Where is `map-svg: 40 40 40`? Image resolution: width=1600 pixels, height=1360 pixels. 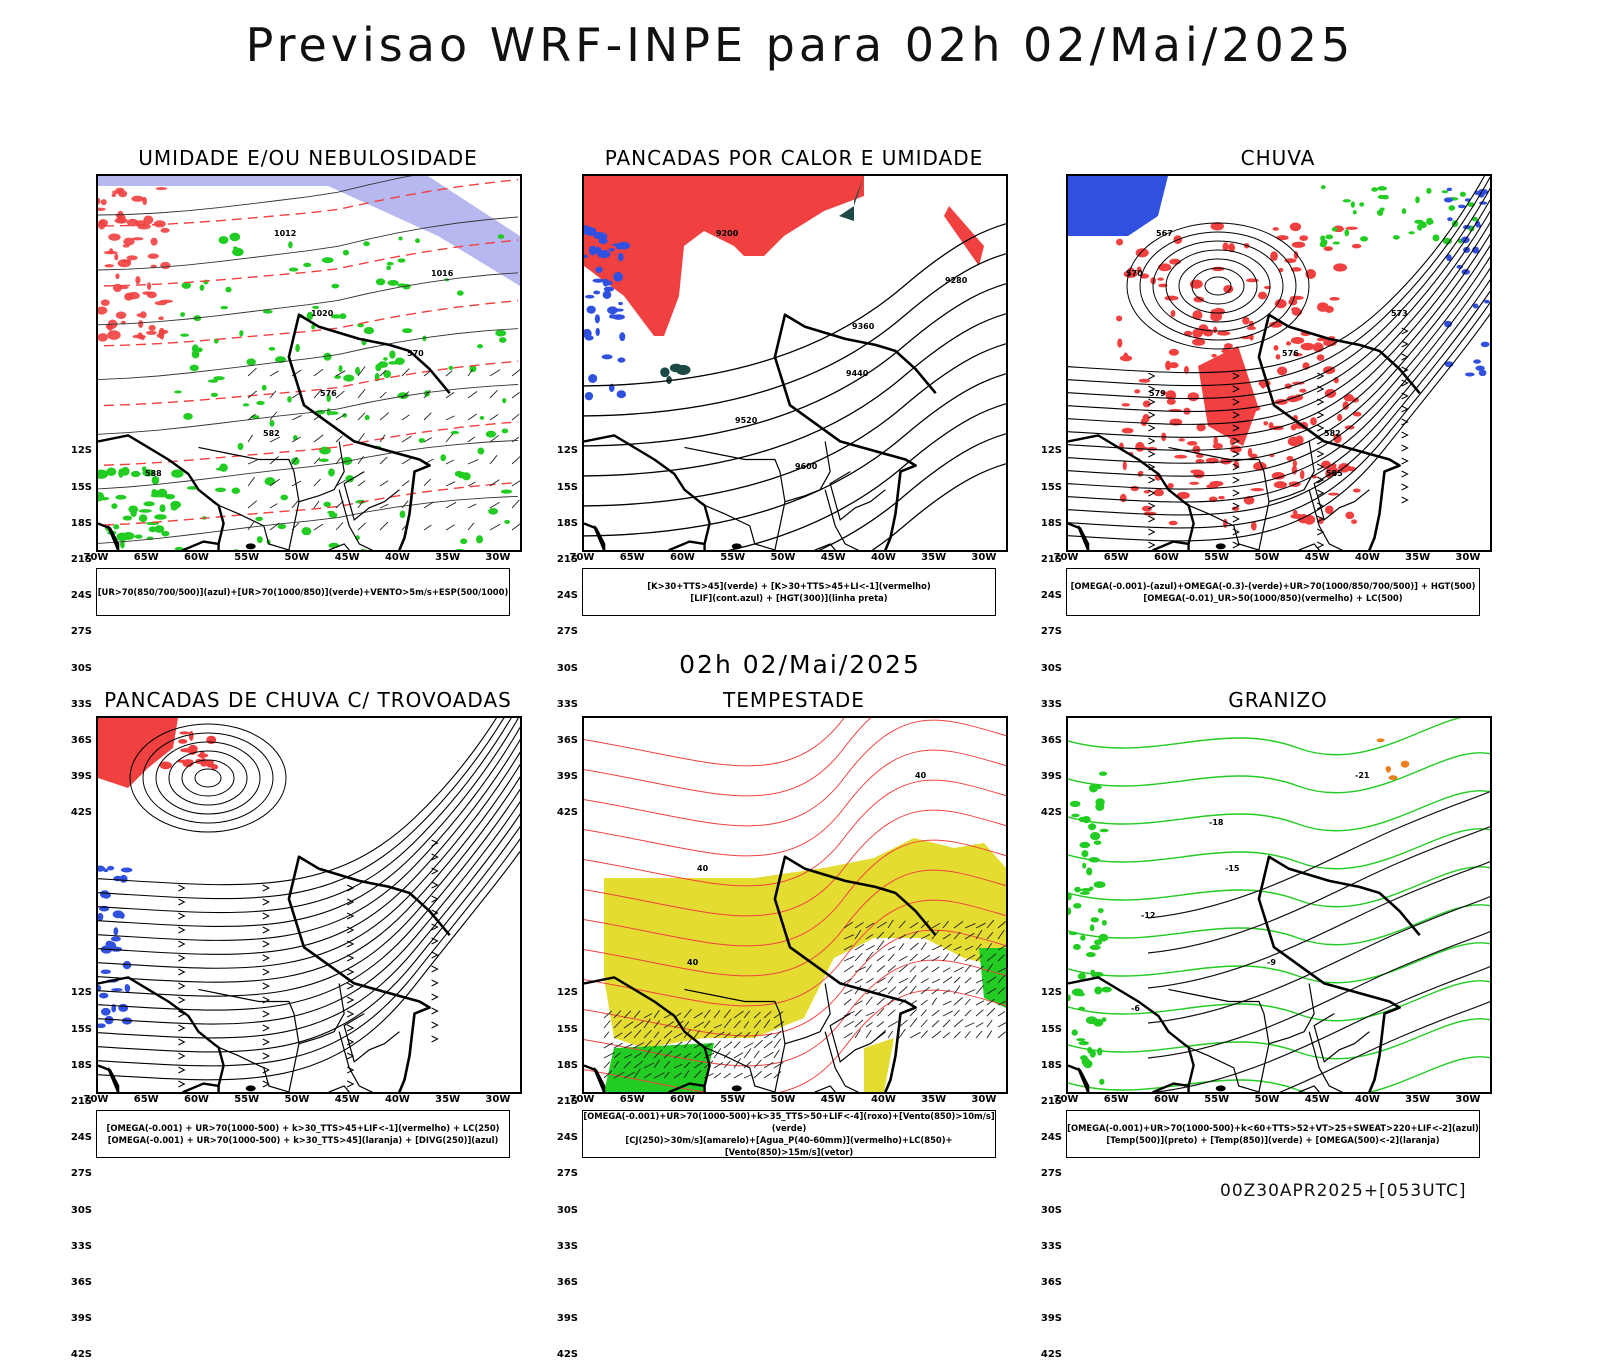 map-svg: 40 40 40 is located at coordinates (795, 905).